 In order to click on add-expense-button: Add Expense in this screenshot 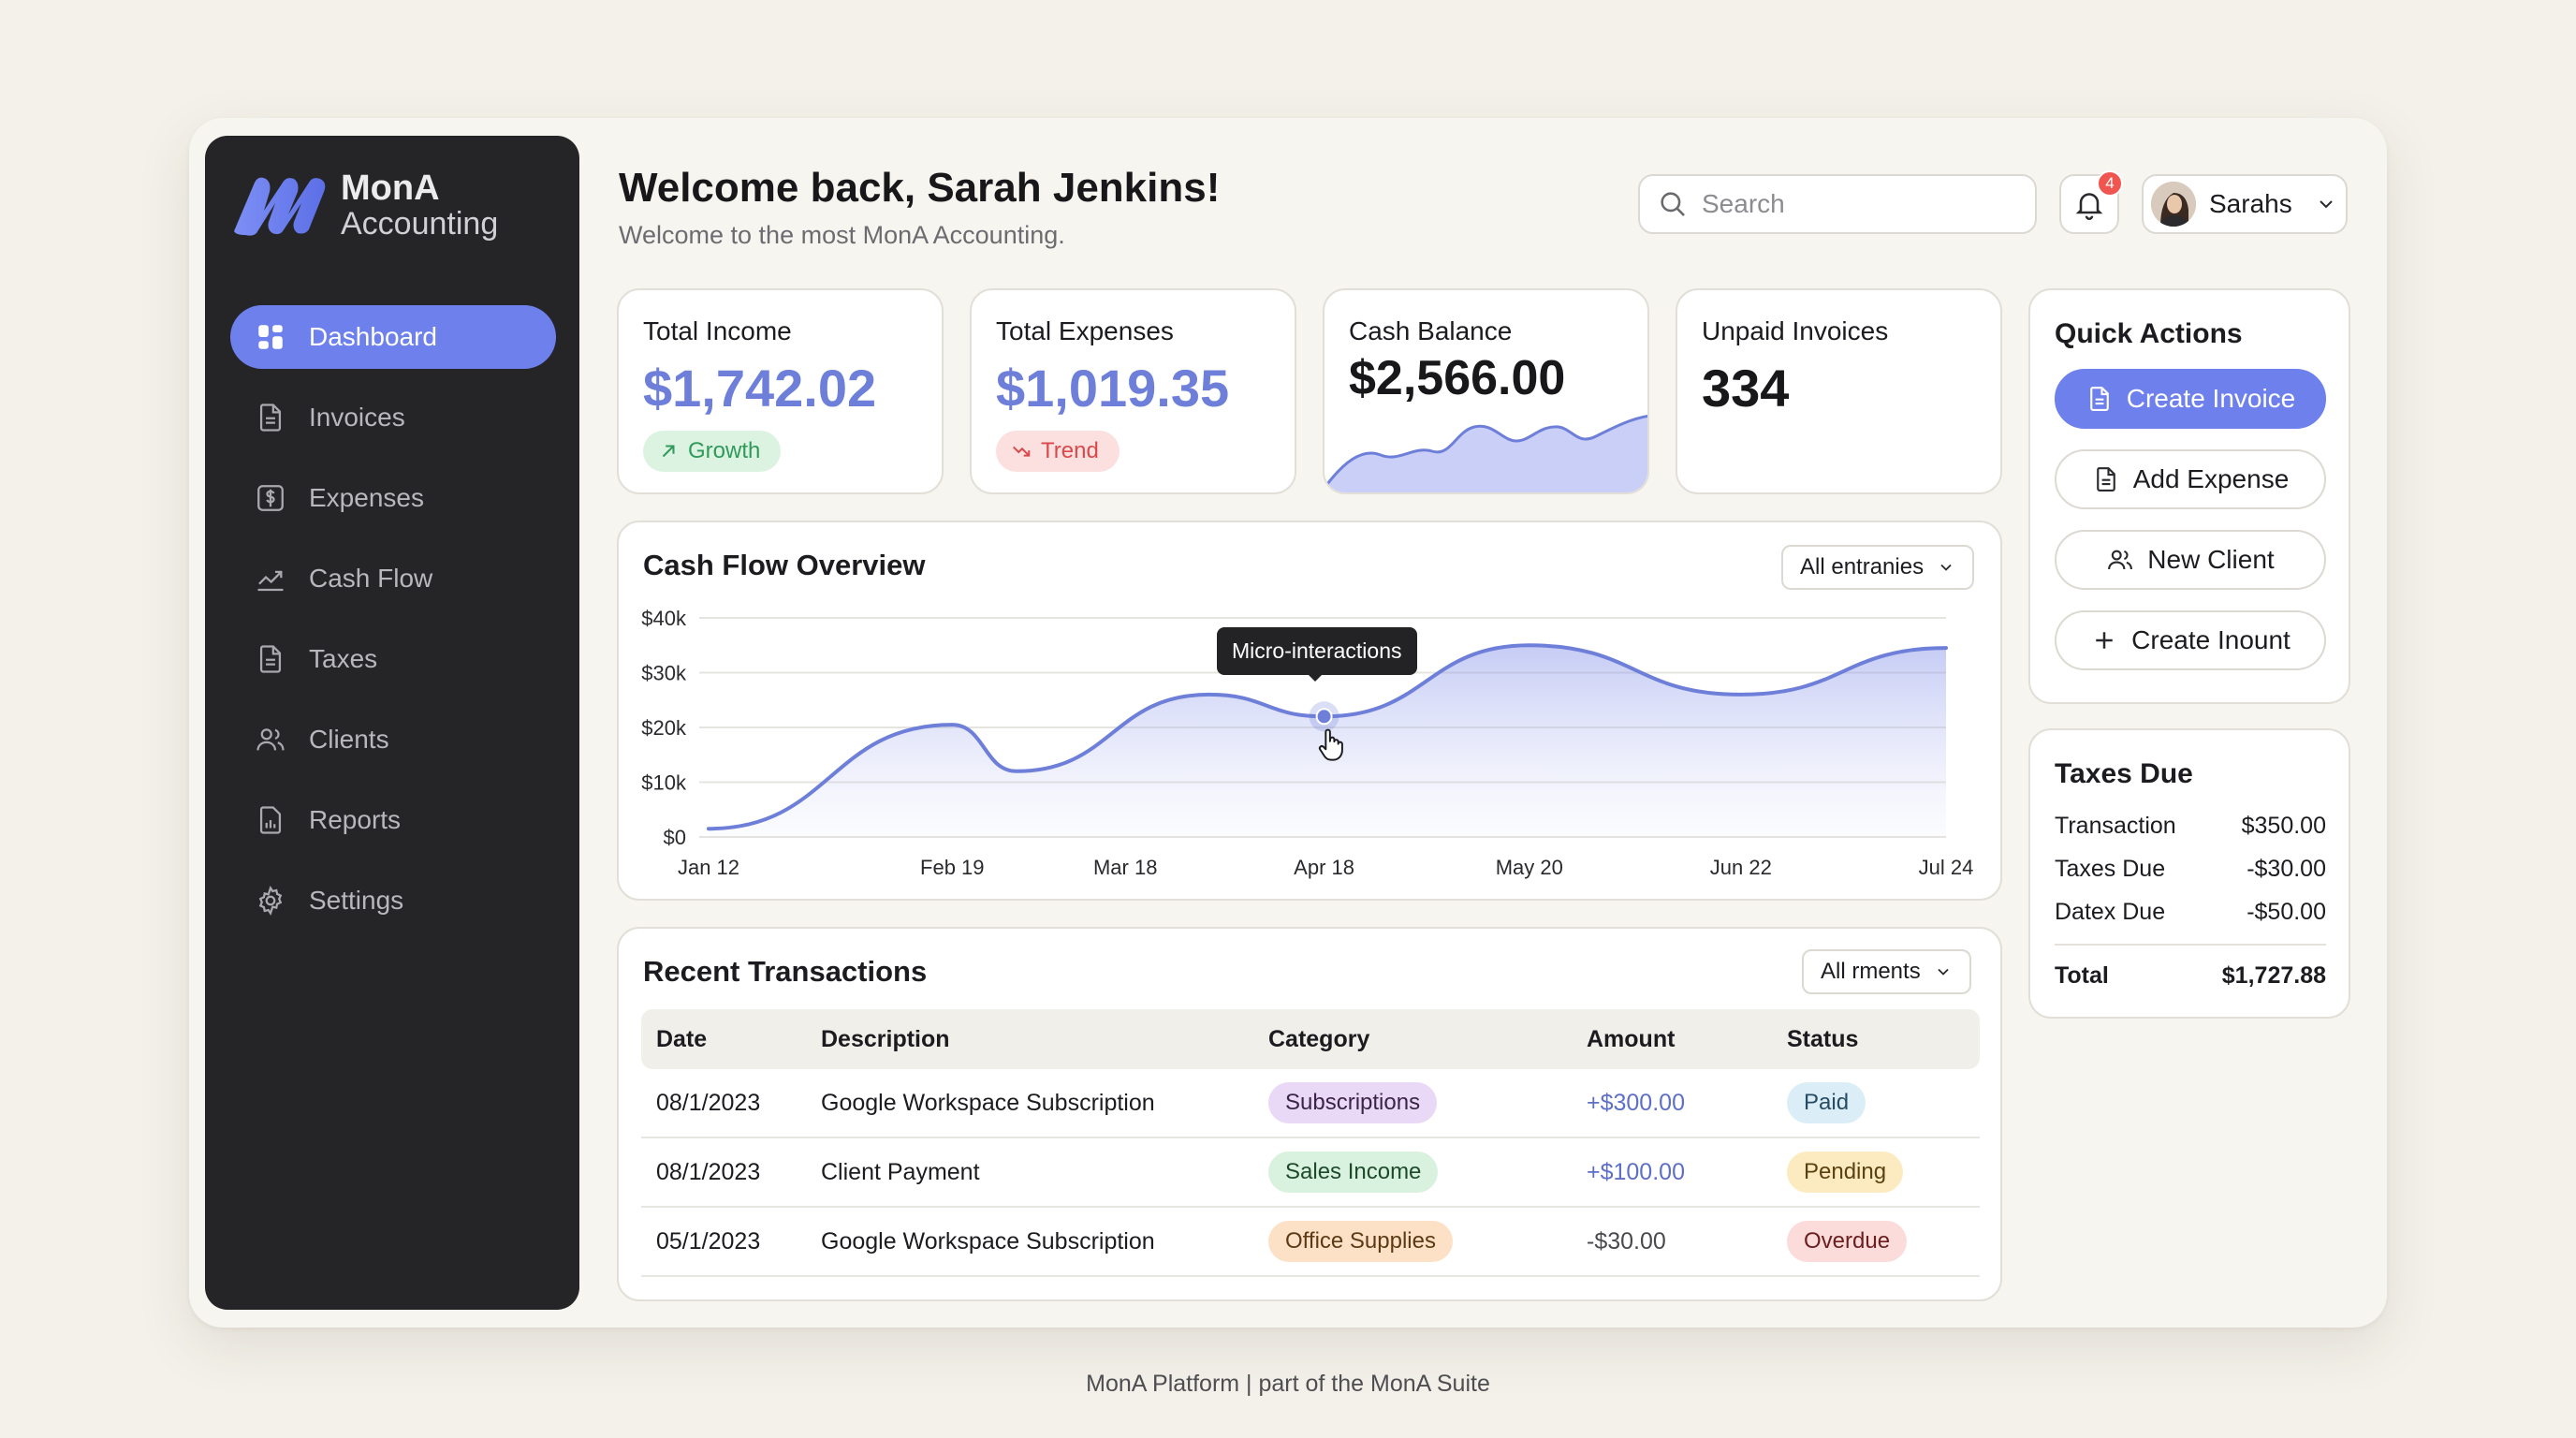, I will do `click(2190, 479)`.